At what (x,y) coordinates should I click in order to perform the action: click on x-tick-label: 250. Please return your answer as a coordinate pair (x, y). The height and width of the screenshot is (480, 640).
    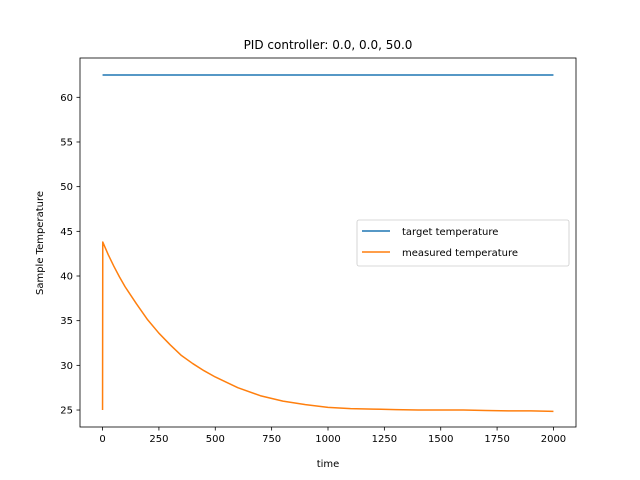
    Looking at the image, I should click on (158, 439).